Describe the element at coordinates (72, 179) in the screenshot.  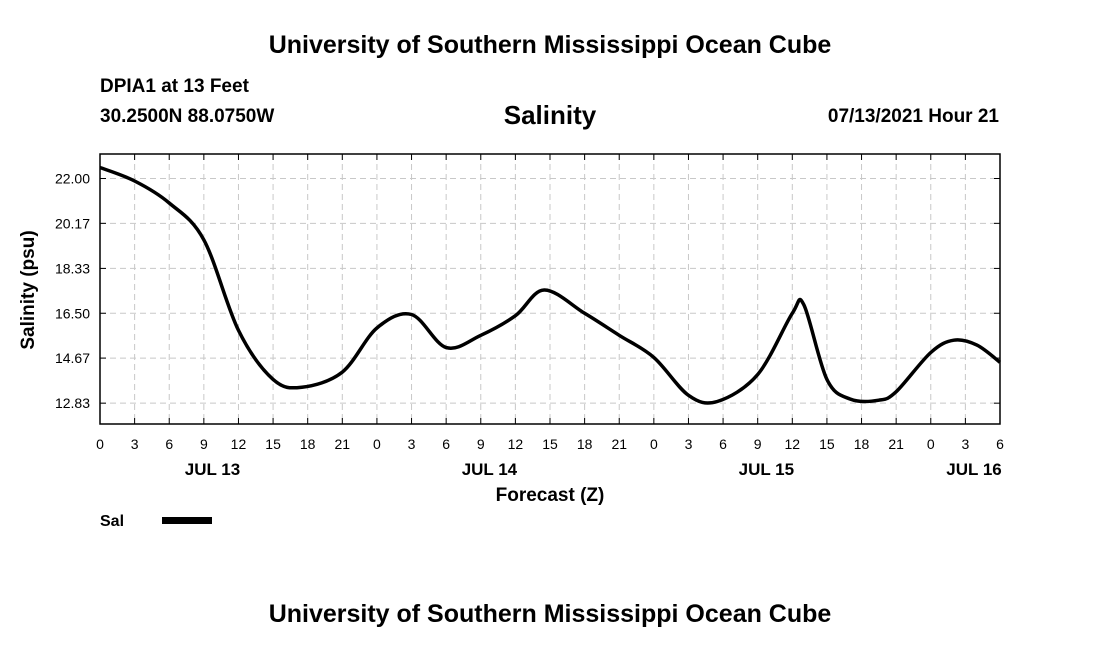
I see `y-tick-label: 22.00` at that location.